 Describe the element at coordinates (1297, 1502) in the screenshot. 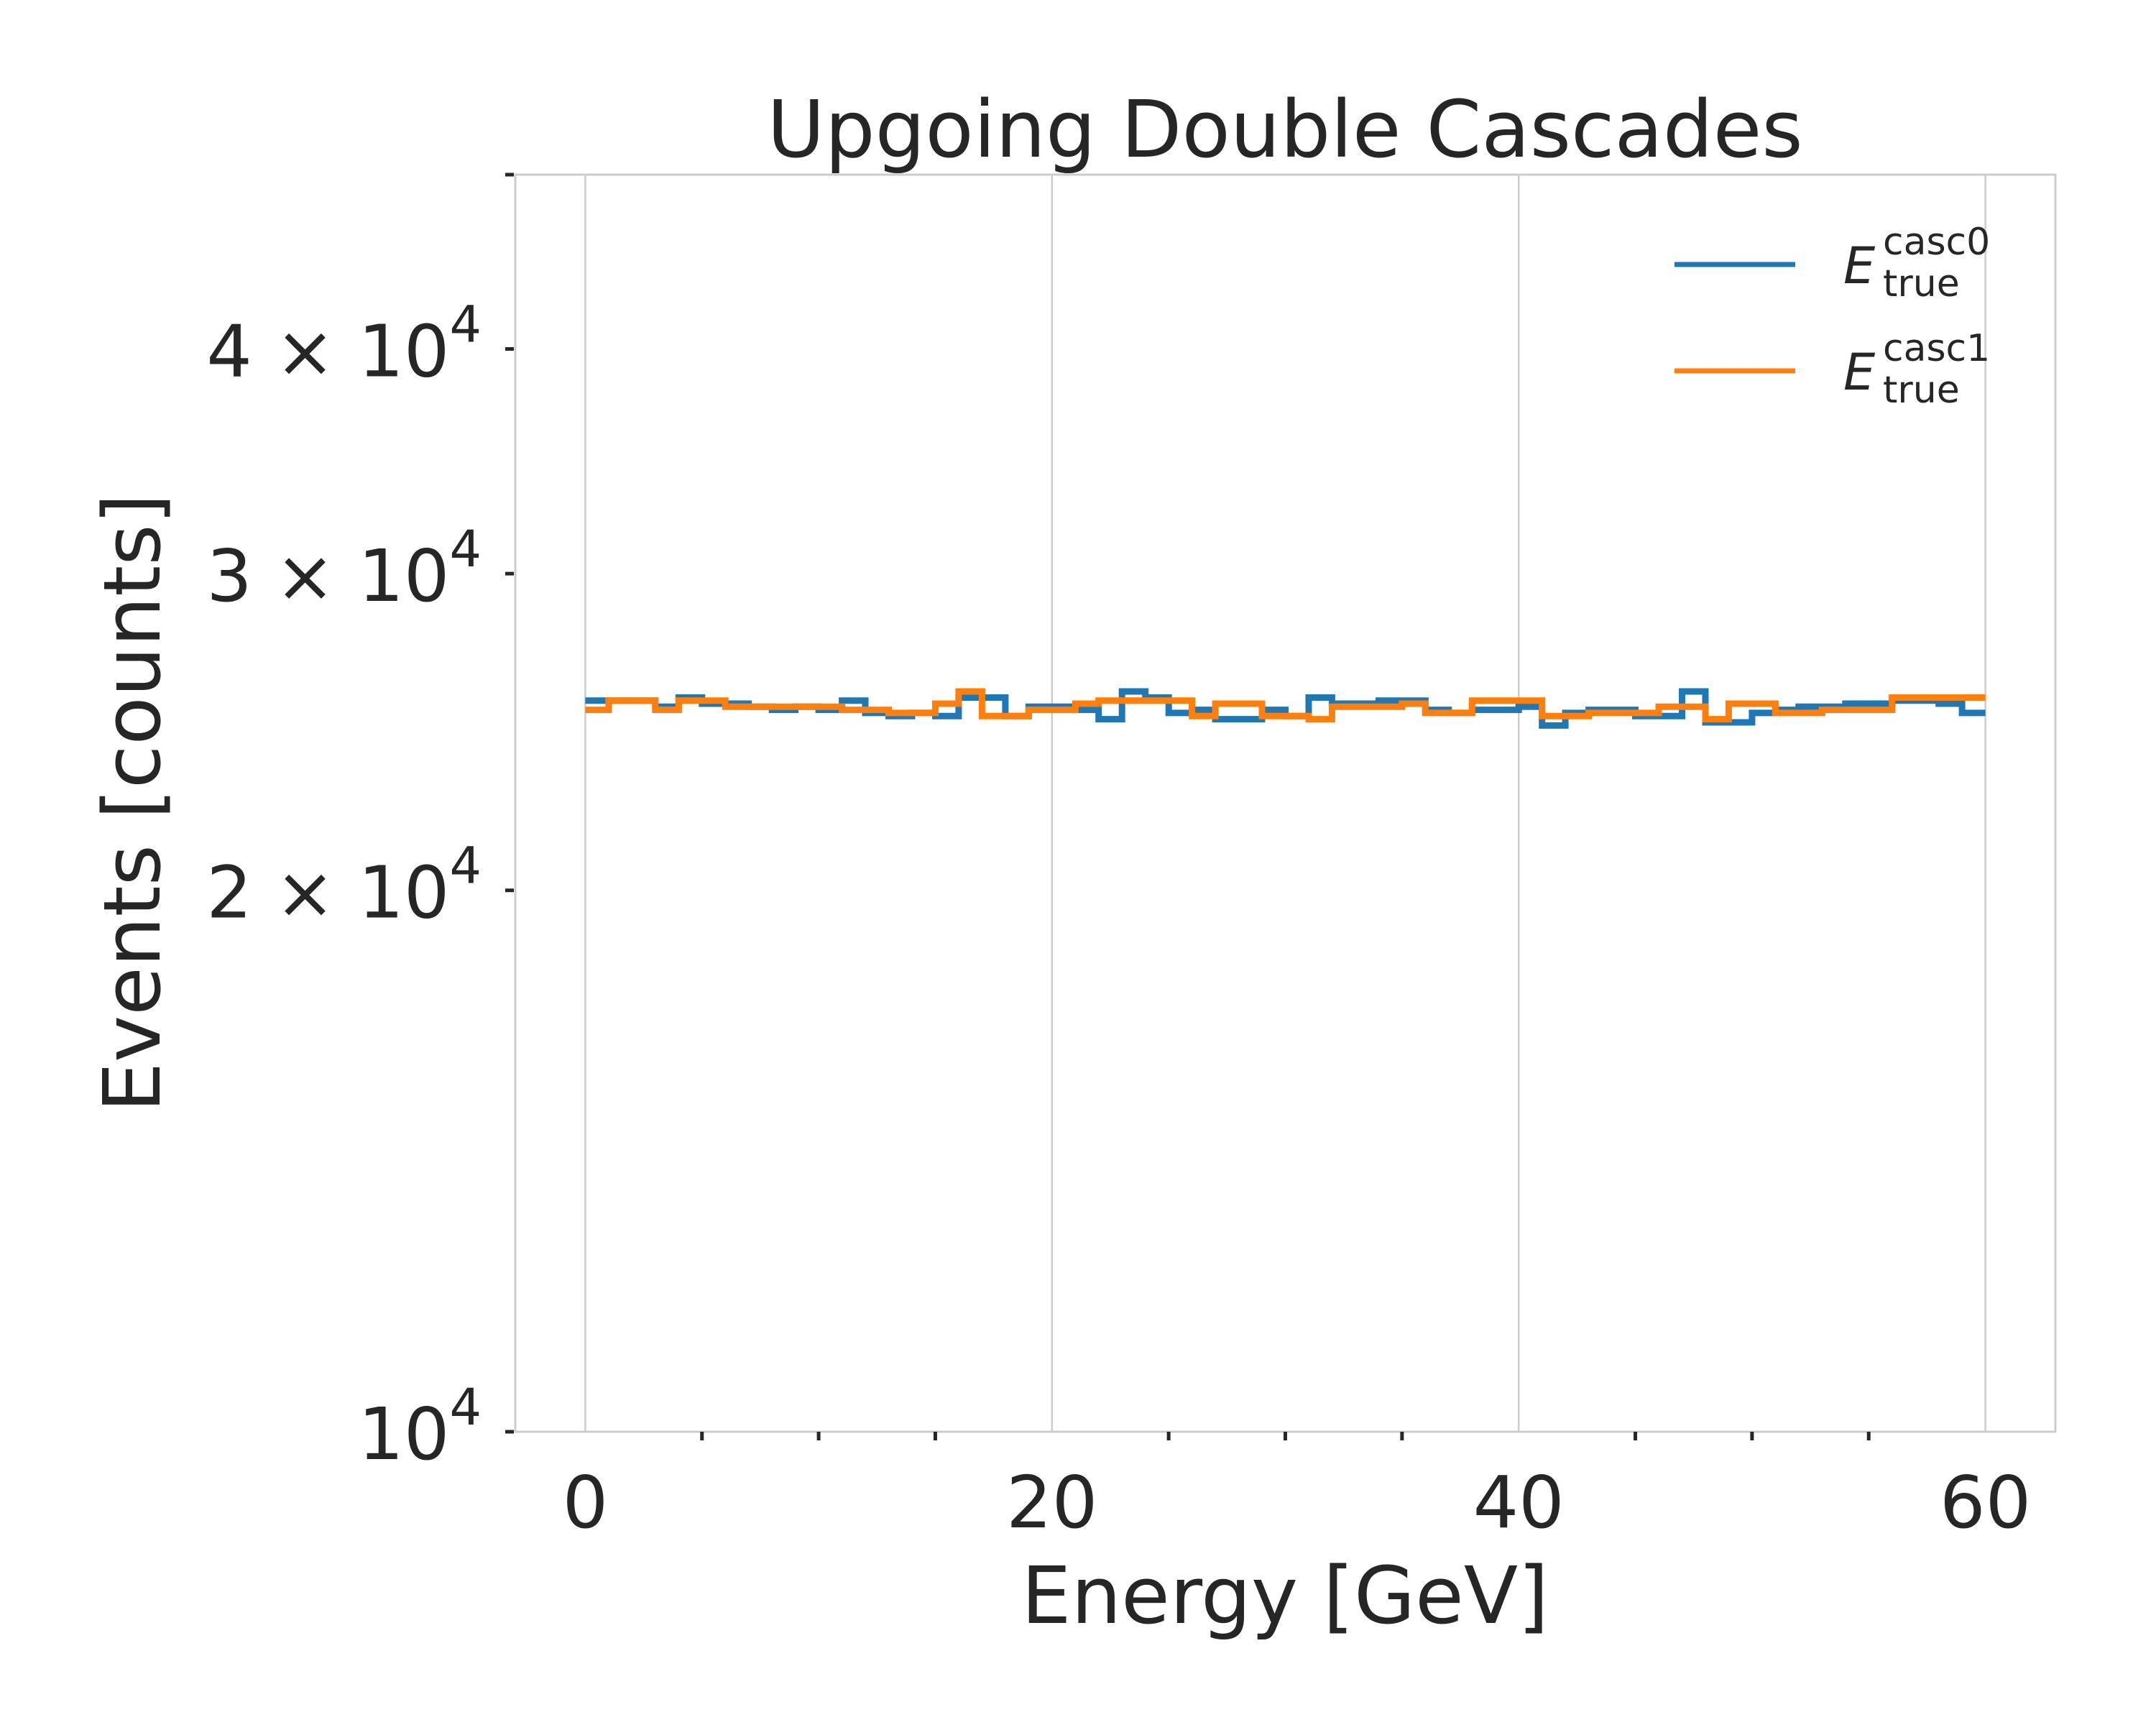

I see `x-axis-ticks: 0 20 40 60` at that location.